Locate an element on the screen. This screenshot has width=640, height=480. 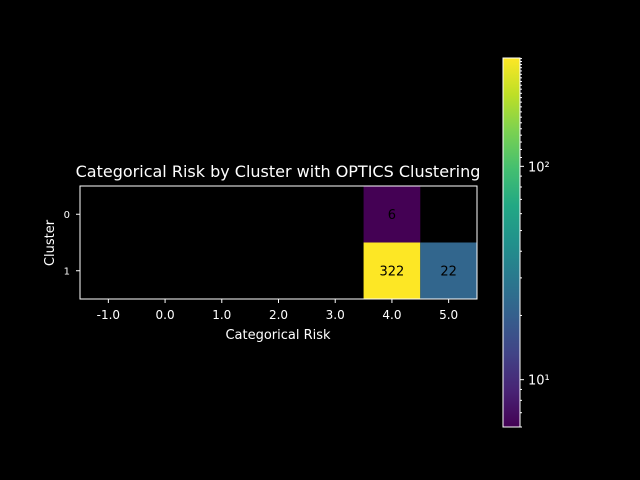
x-axis-ticks: -1.0 0.0 1.0 2.0 3.0 4.0 5.0 is located at coordinates (277, 310).